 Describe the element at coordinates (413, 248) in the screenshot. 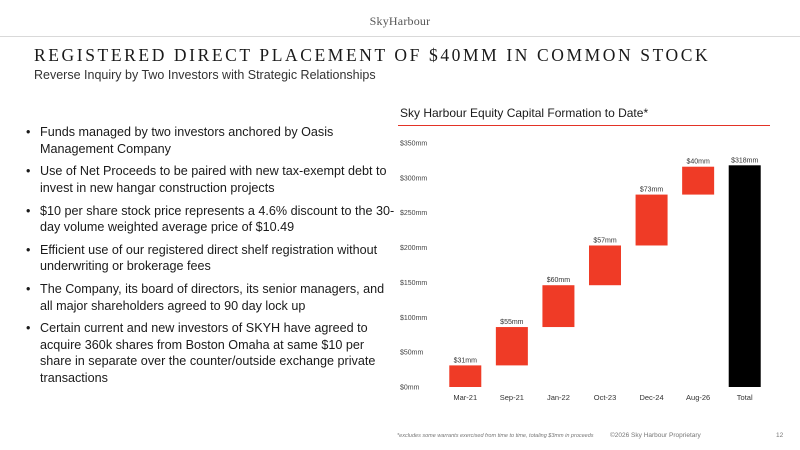

I see `y-tick-label: $200mm` at that location.